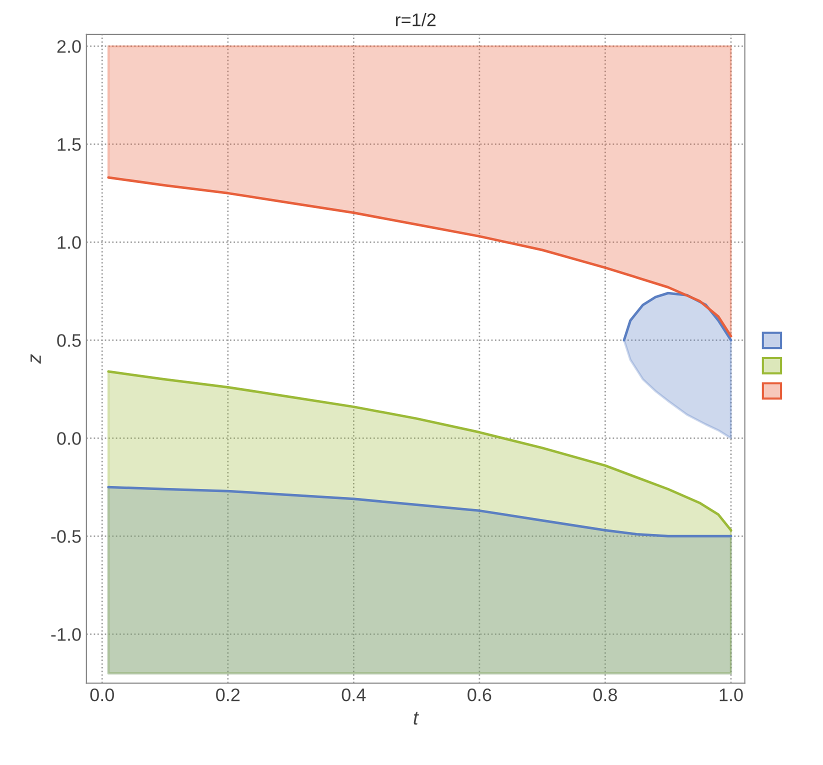 The height and width of the screenshot is (765, 823). I want to click on x-tick-label: 0.0, so click(102, 695).